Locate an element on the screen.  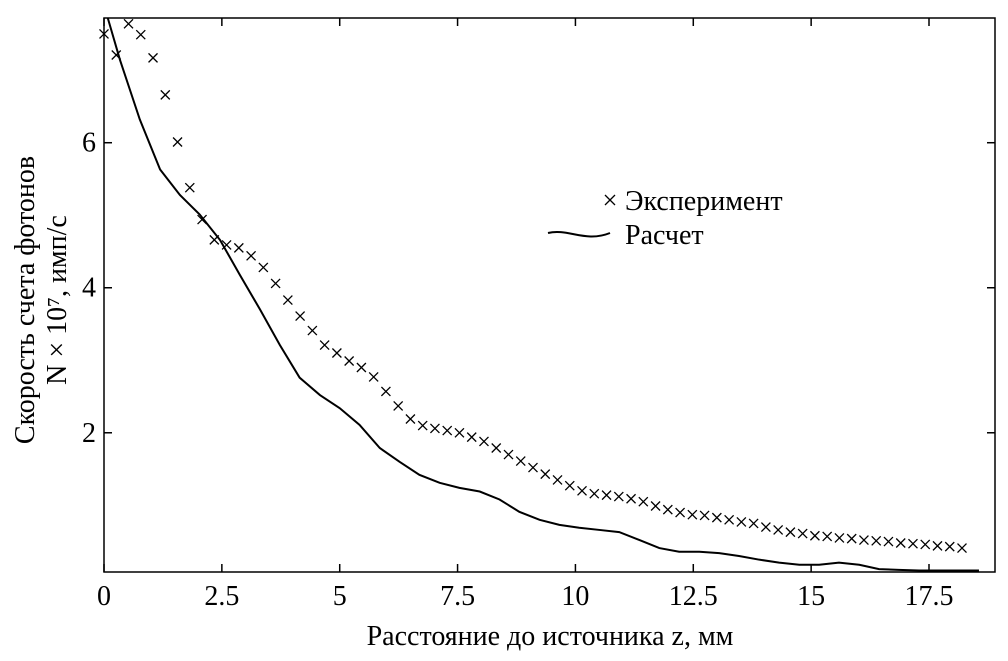
x-axis-label: Расстояние до источника z, мм is located at coordinates (550, 636).